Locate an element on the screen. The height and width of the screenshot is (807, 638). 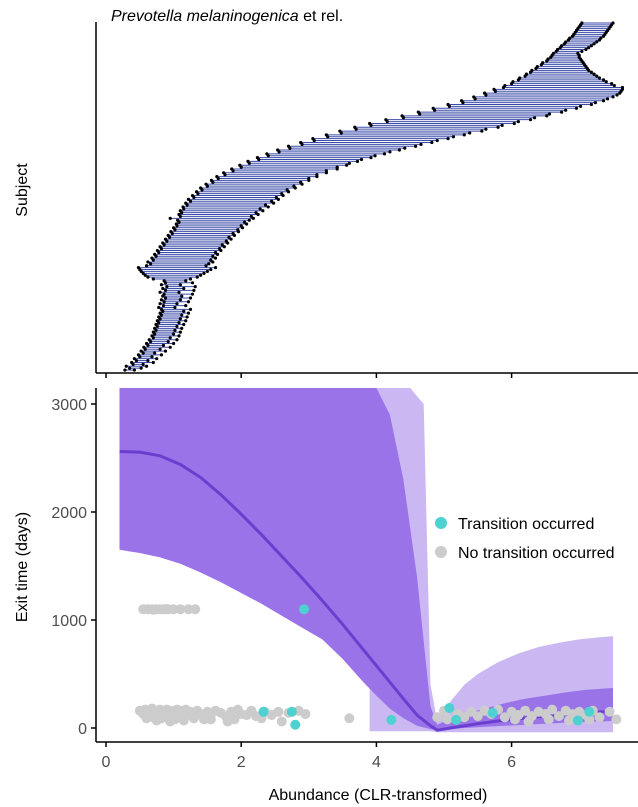
legend-no-transition-dot is located at coordinates (441, 552).